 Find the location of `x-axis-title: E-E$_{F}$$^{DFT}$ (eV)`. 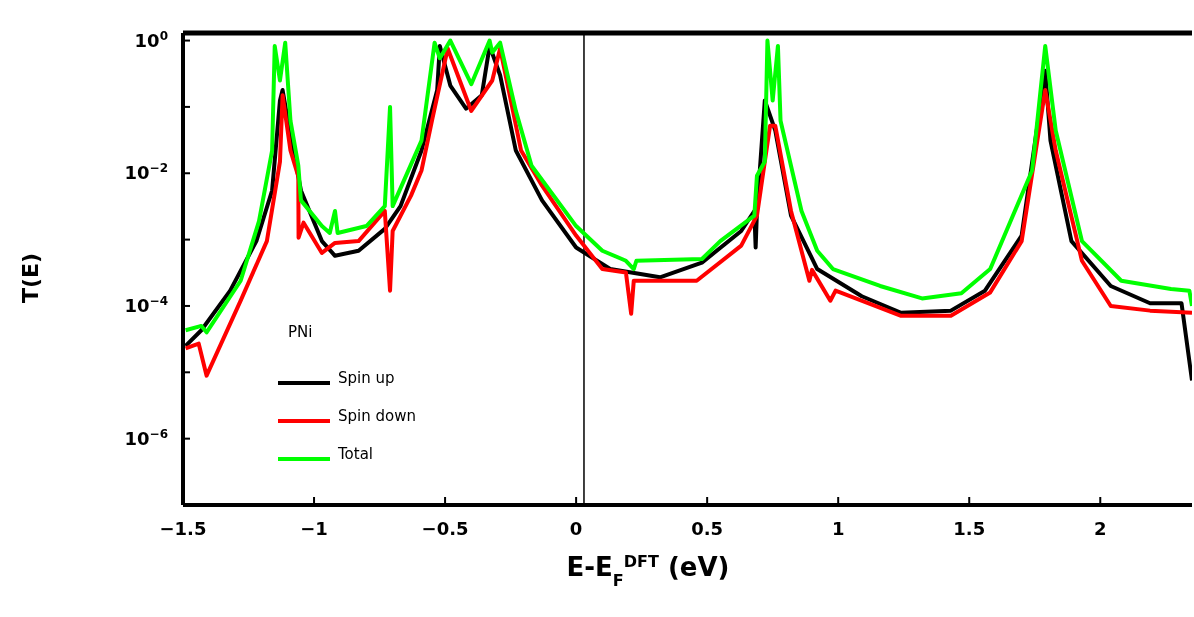

x-axis-title: E-E$_{F}$$^{DFT}$ (eV) is located at coordinates (648, 570).